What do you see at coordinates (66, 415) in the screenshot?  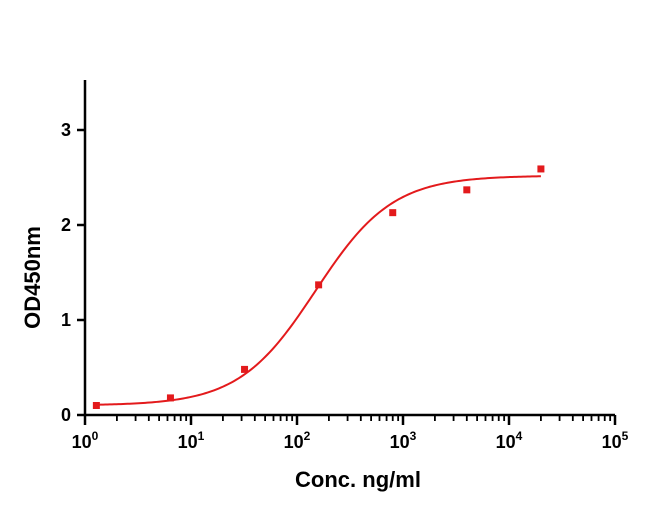 I see `y-tick-label: 0` at bounding box center [66, 415].